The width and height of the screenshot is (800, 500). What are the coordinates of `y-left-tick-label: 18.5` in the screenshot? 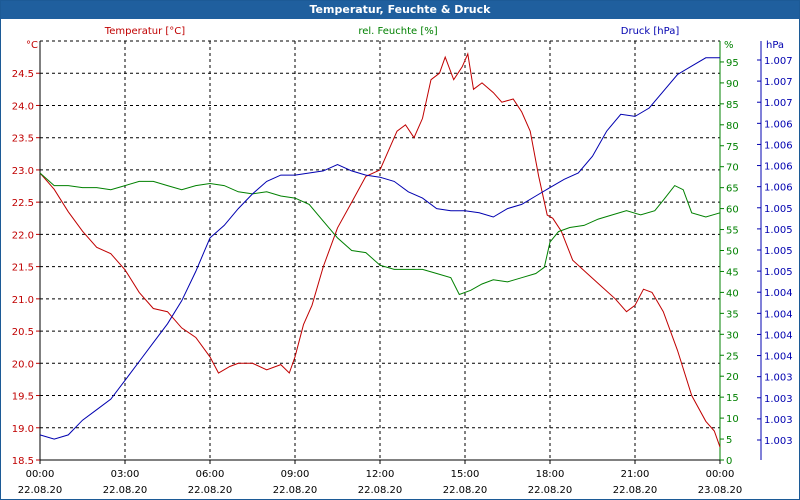 It's located at (23, 461).